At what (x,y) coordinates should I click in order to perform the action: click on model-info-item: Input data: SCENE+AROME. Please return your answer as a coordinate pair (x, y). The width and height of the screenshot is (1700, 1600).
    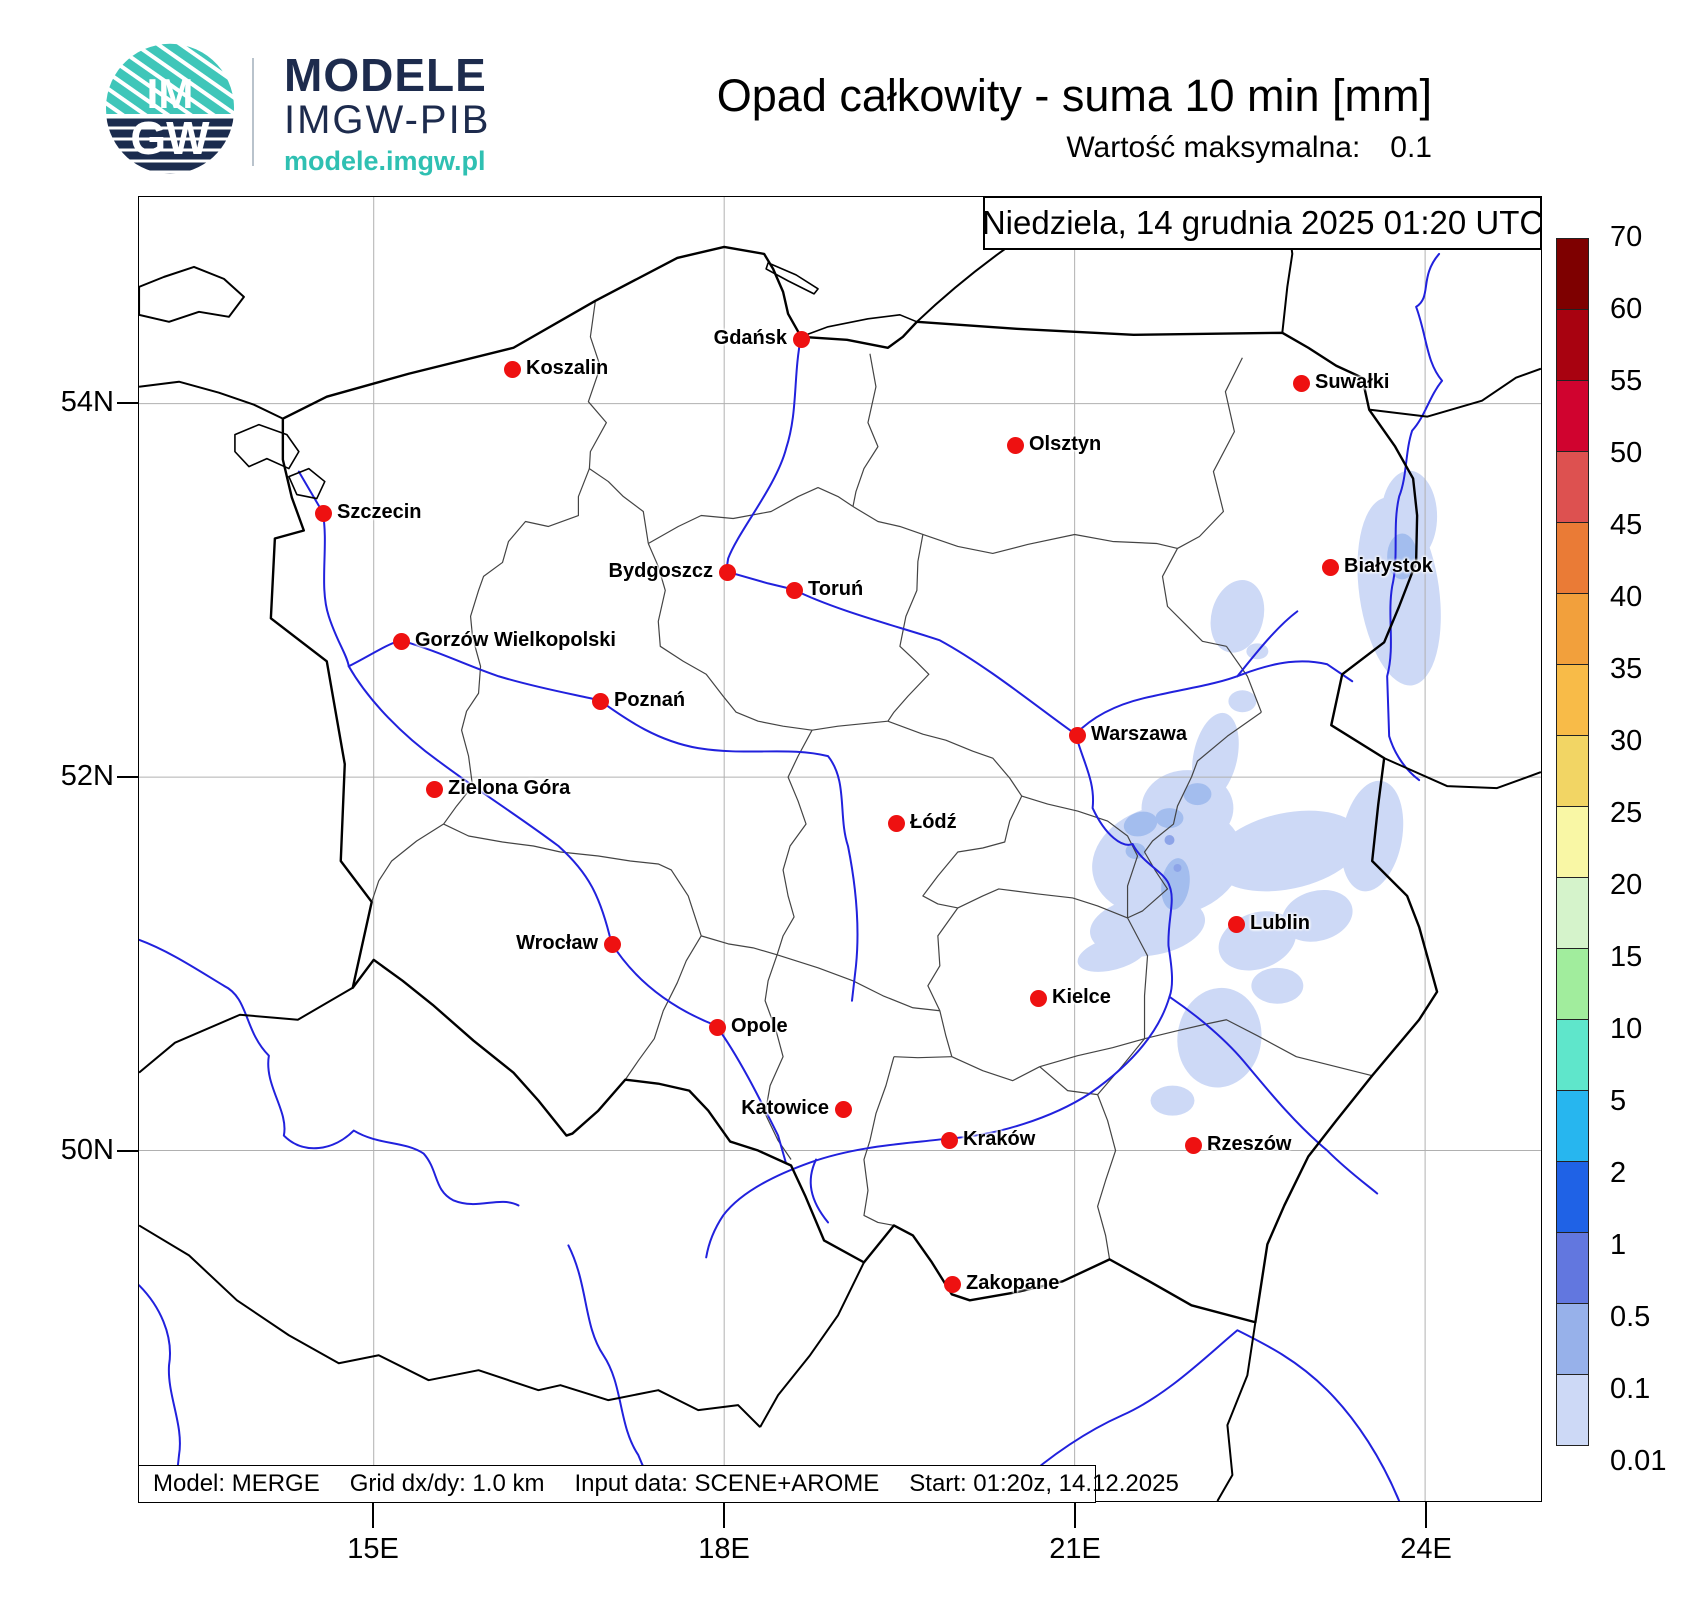
    Looking at the image, I should click on (727, 1483).